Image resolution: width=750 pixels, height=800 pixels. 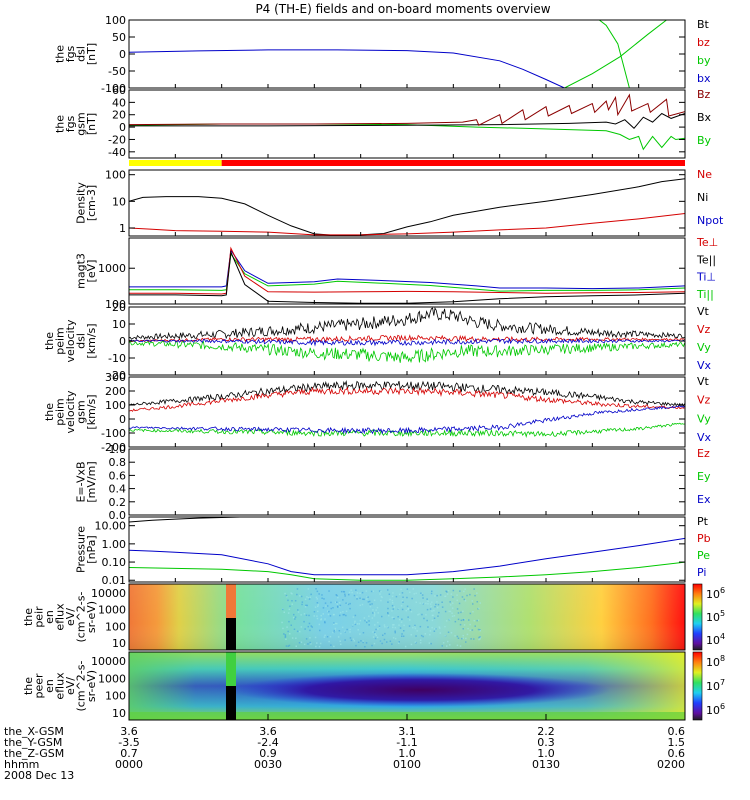 I want to click on x-axis-value: 2.2, so click(x=546, y=731).